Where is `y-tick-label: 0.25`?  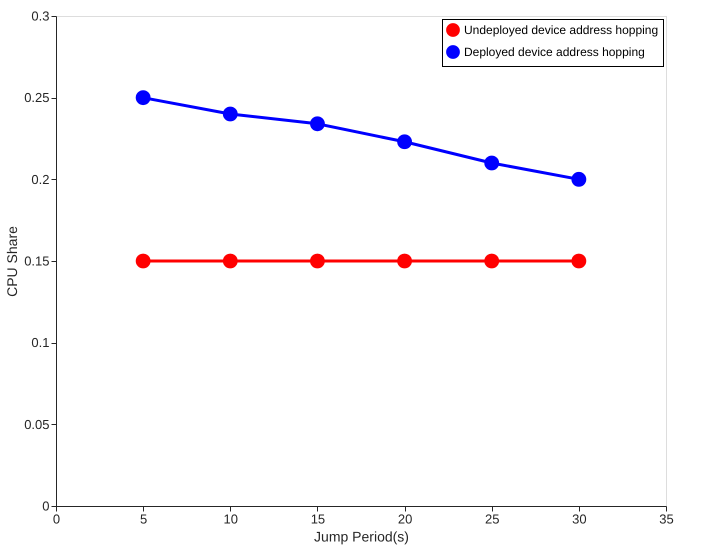
y-tick-label: 0.25 is located at coordinates (37, 98).